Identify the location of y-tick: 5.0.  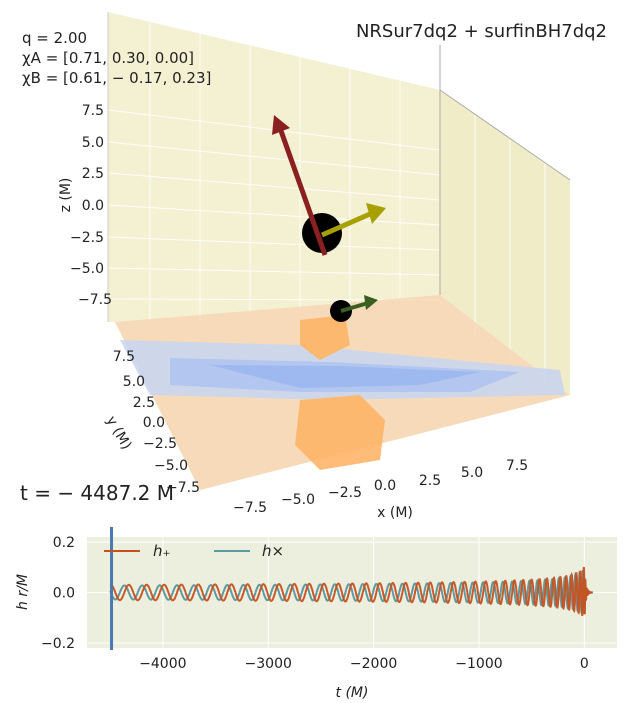
(134, 382).